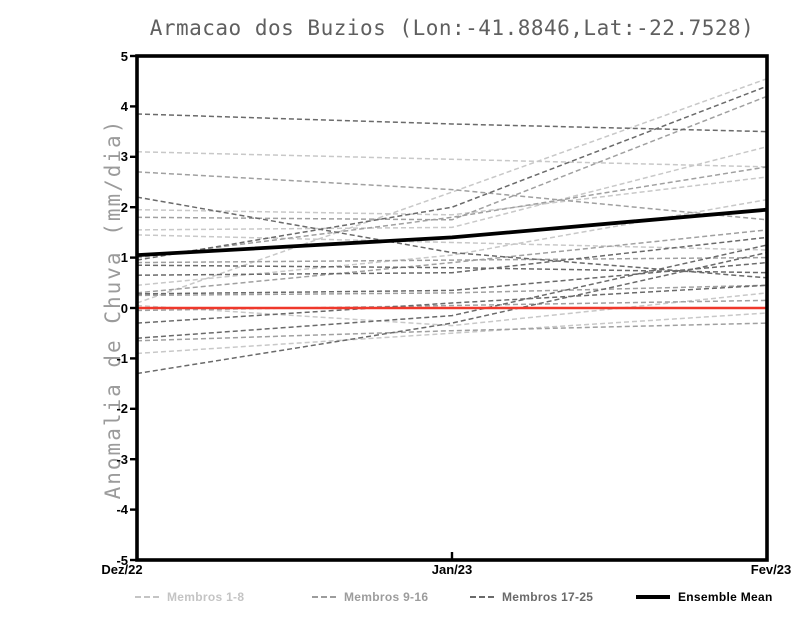 The width and height of the screenshot is (800, 618). Describe the element at coordinates (122, 459) in the screenshot. I see `y-tick-label: -3` at that location.